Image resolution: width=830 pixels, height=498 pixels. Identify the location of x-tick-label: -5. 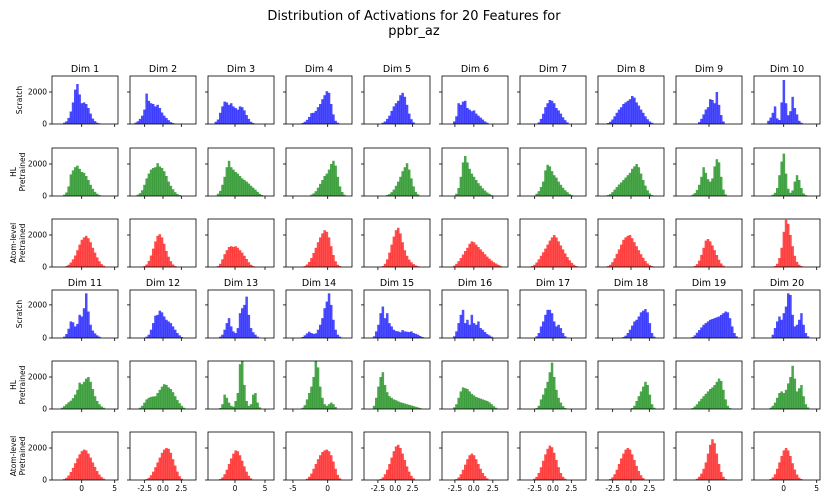
(293, 488).